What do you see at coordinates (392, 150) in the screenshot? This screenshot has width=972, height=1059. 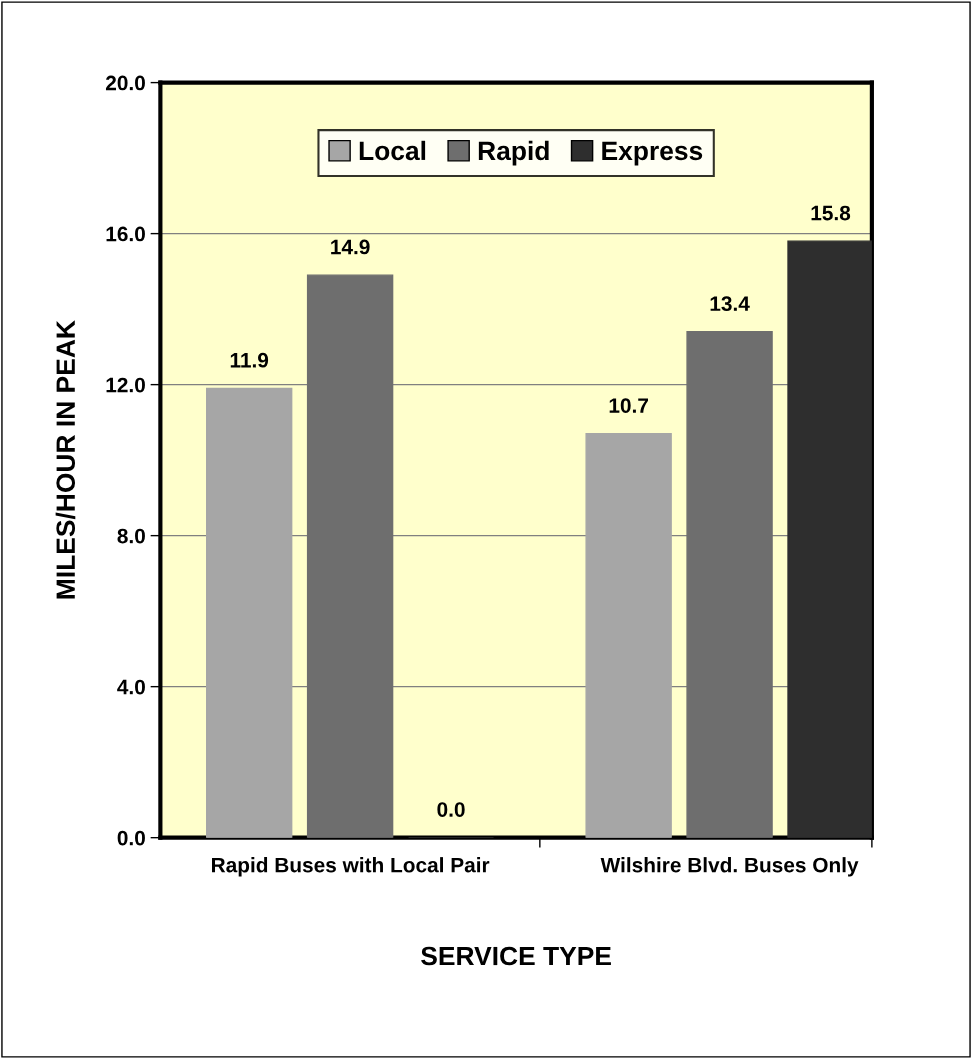 I see `legend-label: Local` at bounding box center [392, 150].